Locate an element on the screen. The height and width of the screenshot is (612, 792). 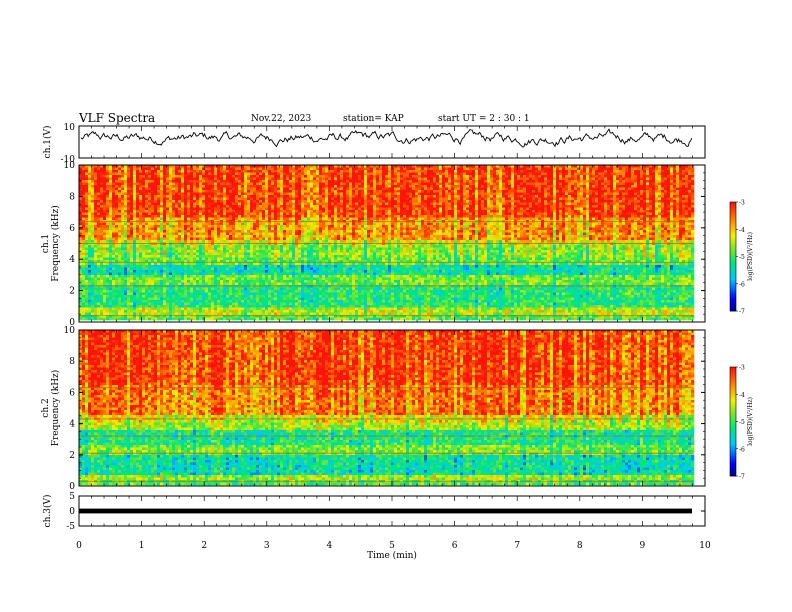
ch2-ytick-6: 6 is located at coordinates (72, 393).